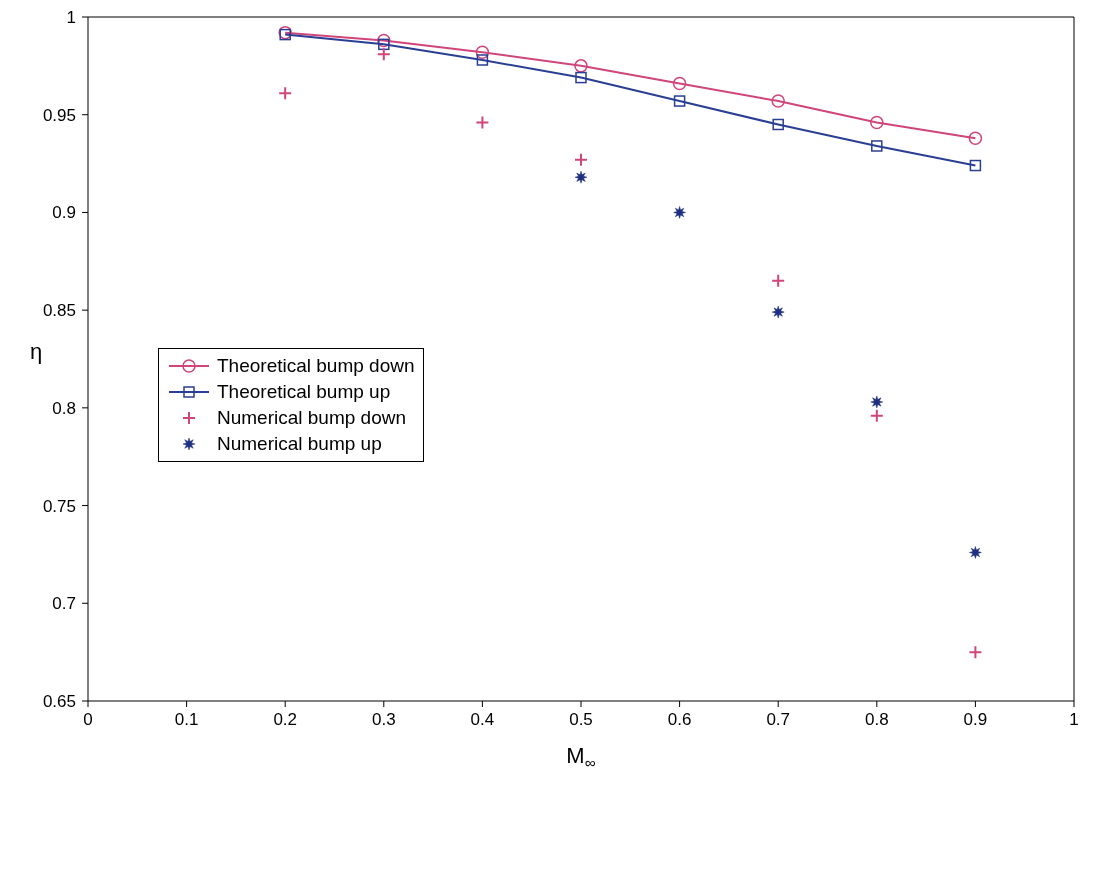  I want to click on y-tick-label: 0.95, so click(59, 115).